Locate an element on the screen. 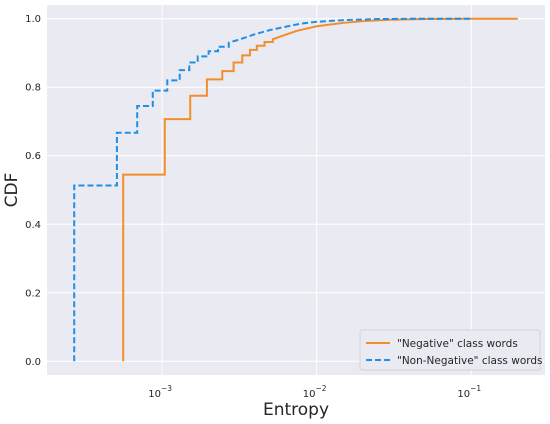 The height and width of the screenshot is (424, 550). x-tick-labels: 10⁻³ 10⁻² 10⁻¹ is located at coordinates (314, 392).